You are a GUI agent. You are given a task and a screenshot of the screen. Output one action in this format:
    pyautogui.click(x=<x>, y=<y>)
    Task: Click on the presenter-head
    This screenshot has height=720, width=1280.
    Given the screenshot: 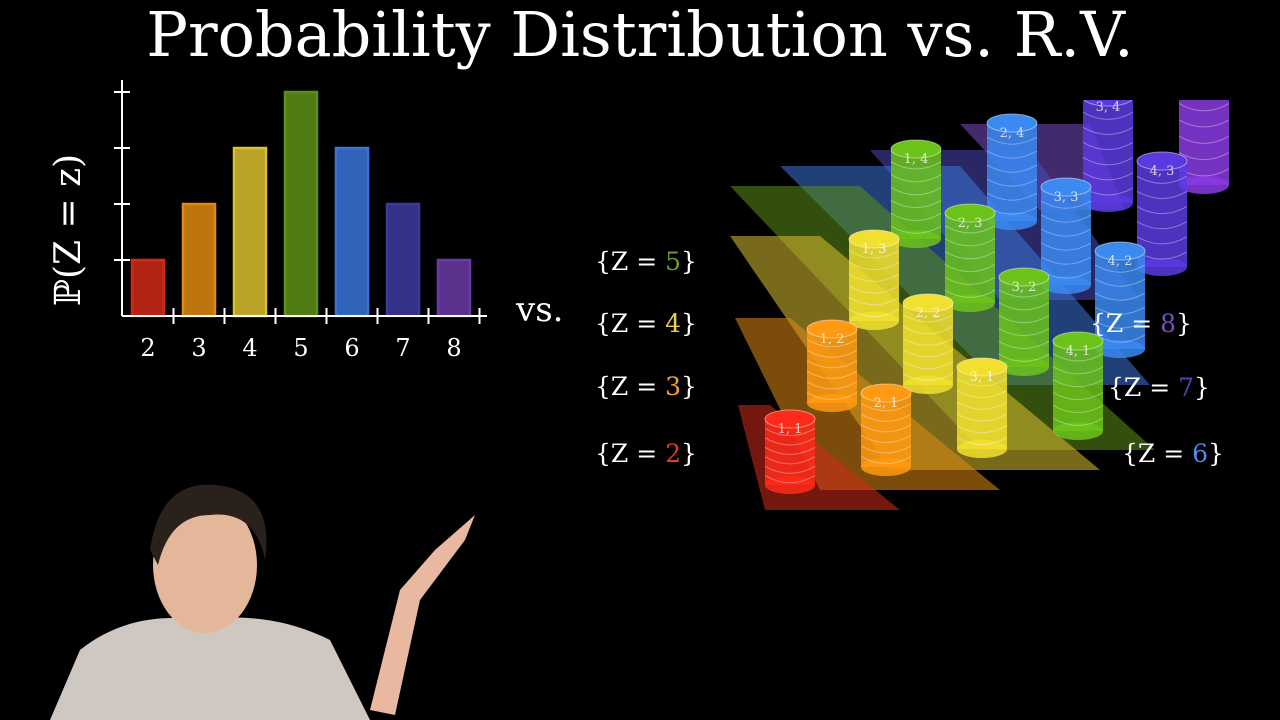 What is the action you would take?
    pyautogui.click(x=205, y=565)
    